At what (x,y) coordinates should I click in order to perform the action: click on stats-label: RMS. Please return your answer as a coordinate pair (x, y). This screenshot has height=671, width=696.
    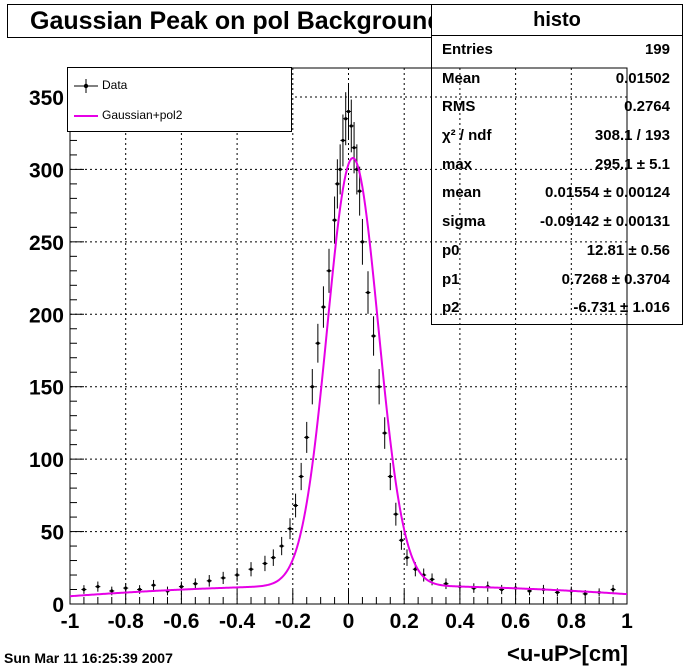
    Looking at the image, I should click on (459, 107).